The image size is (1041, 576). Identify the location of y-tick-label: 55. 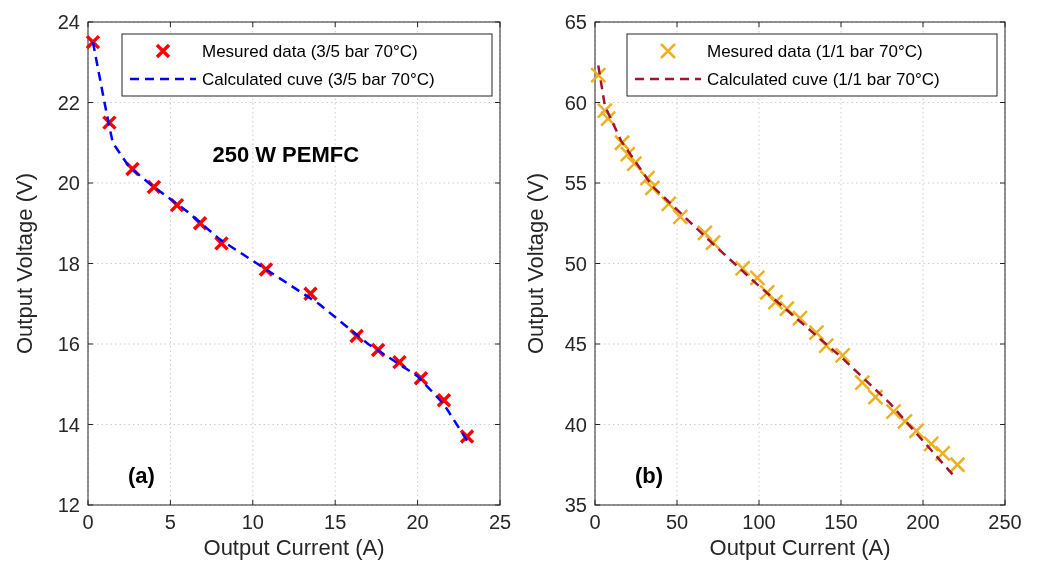
(575, 183).